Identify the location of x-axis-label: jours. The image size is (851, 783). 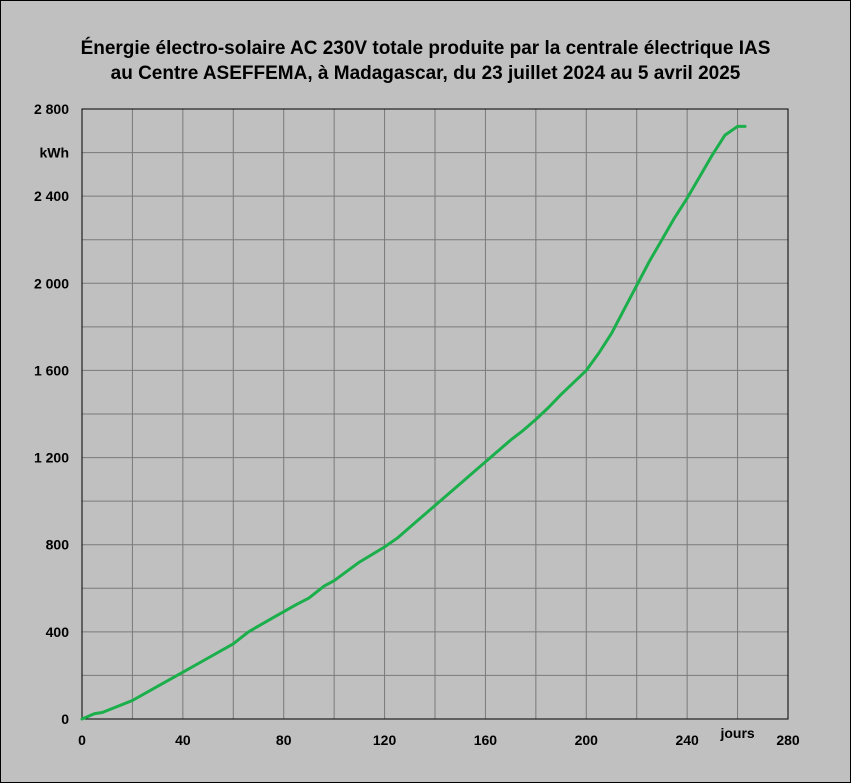
(736, 733).